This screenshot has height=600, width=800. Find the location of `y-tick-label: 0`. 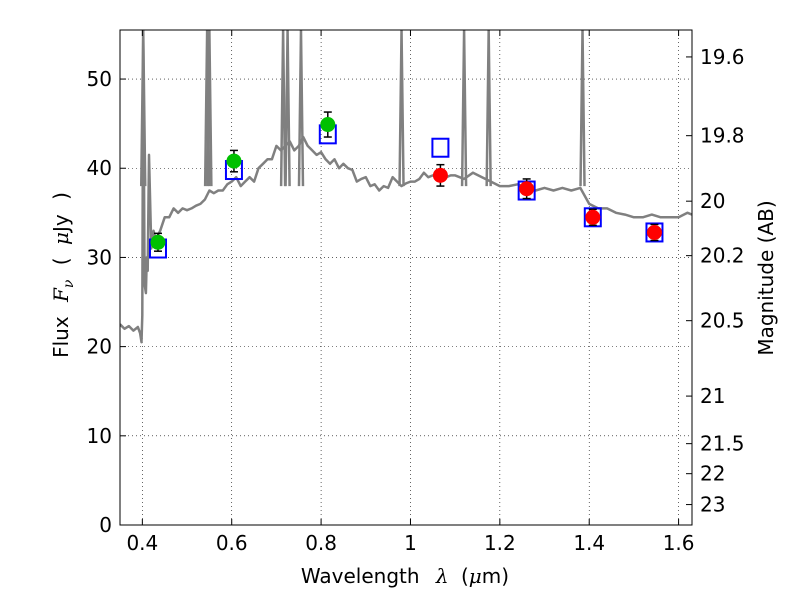

y-tick-label: 0 is located at coordinates (105, 525).